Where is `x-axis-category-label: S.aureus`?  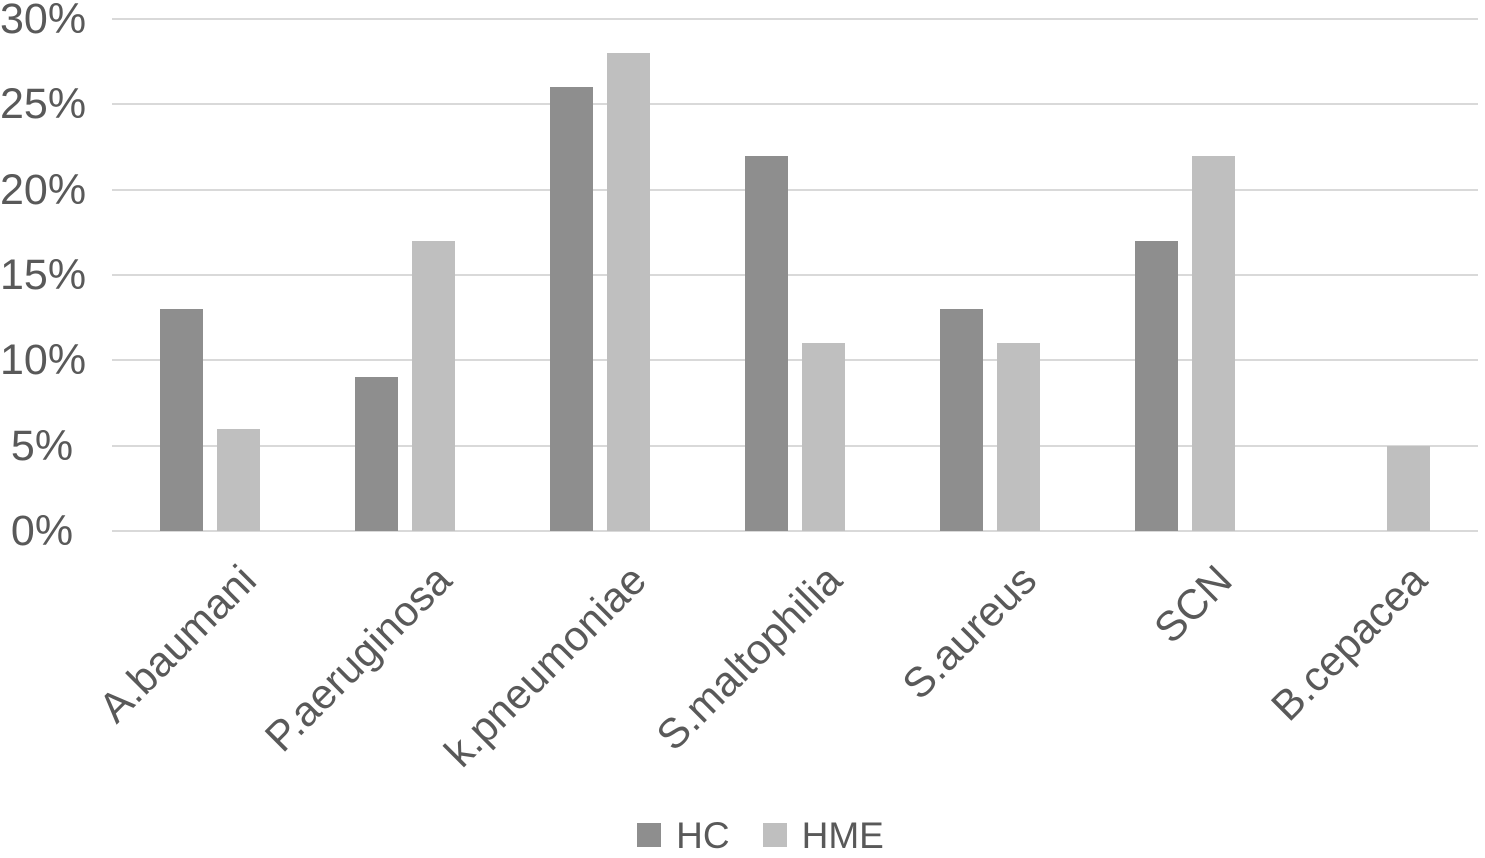
x-axis-category-label: S.aureus is located at coordinates (969, 631).